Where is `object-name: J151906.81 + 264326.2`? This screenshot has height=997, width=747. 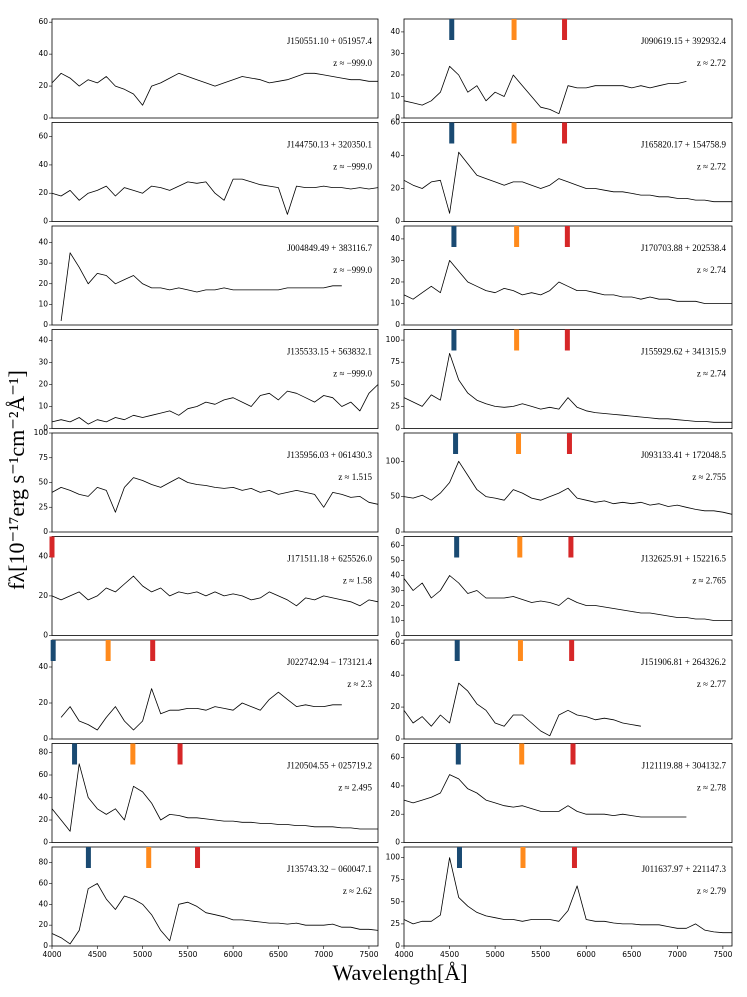
object-name: J151906.81 + 264326.2 is located at coordinates (683, 662).